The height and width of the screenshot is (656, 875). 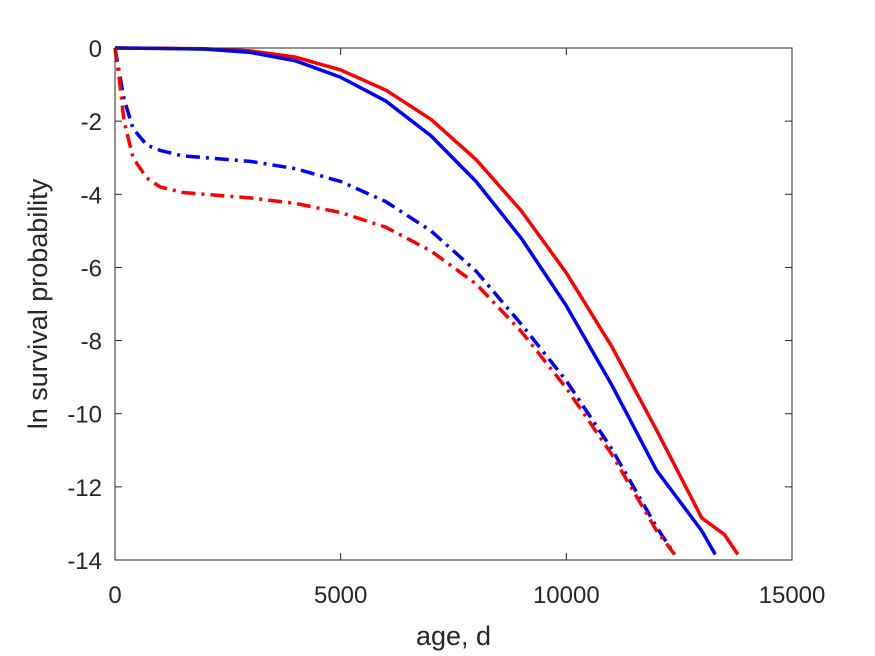 I want to click on y-tick-label: -4, so click(x=91, y=195).